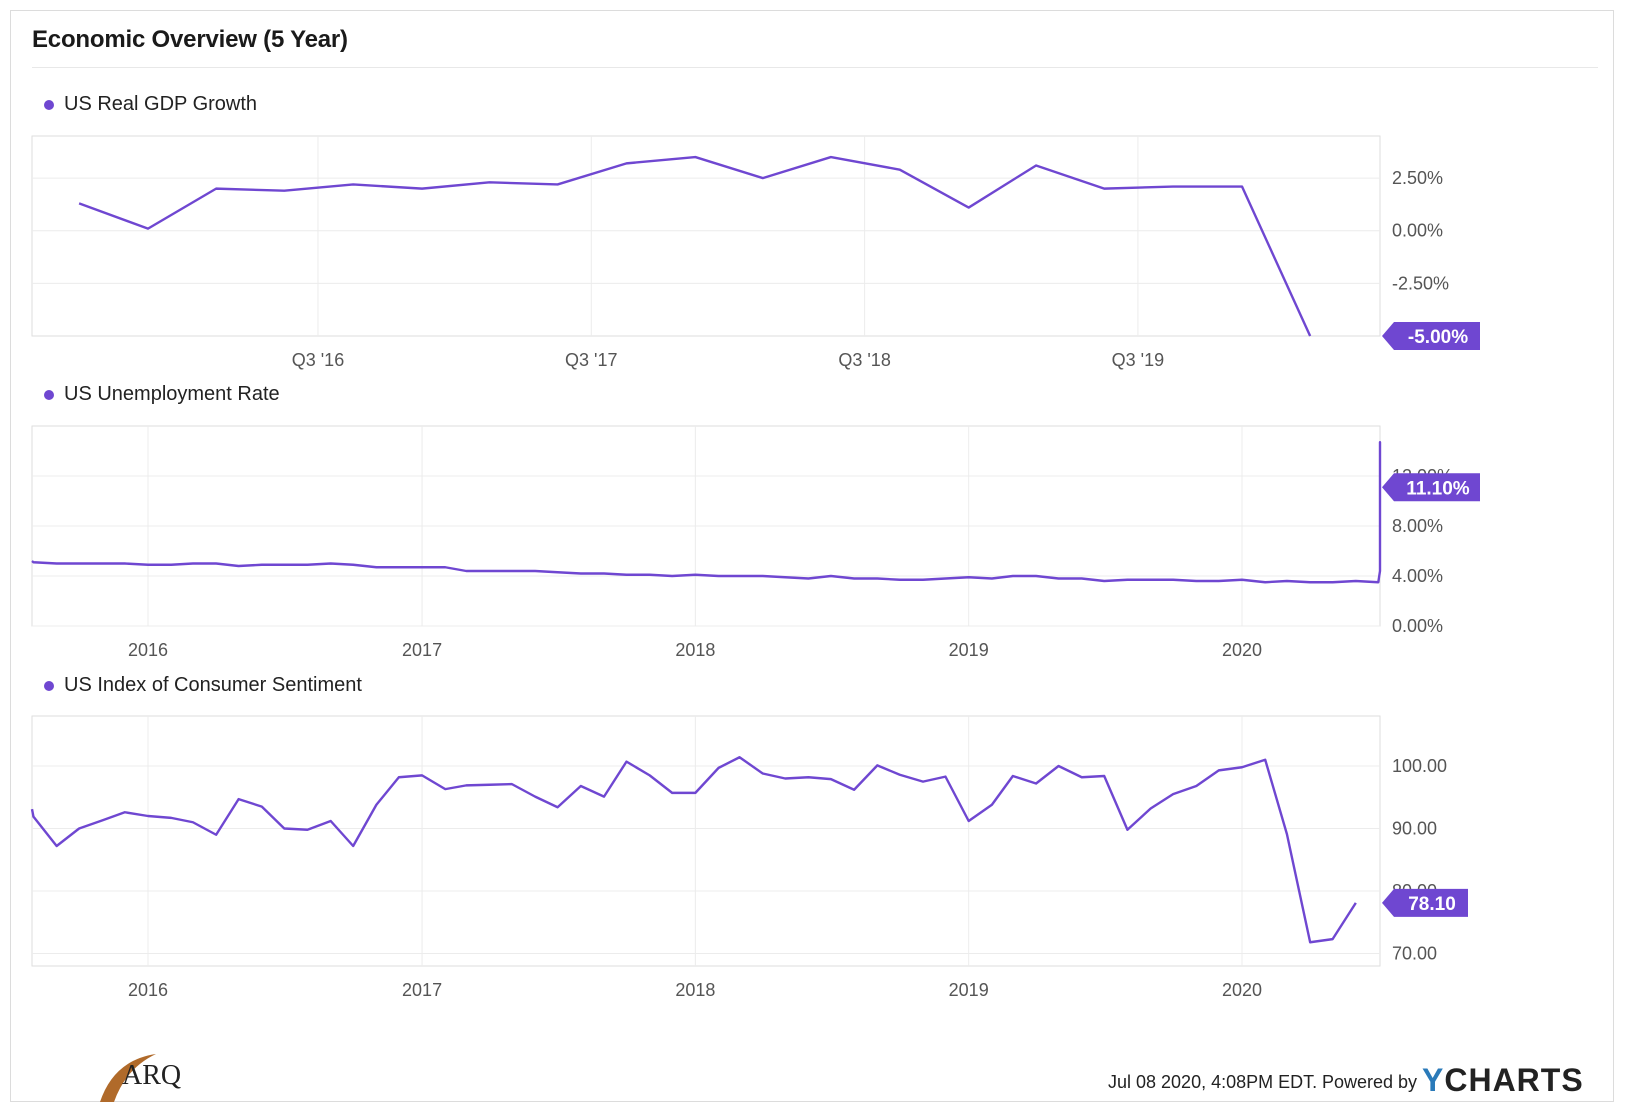  What do you see at coordinates (1437, 488) in the screenshot?
I see `last-value-label: 11.10%` at bounding box center [1437, 488].